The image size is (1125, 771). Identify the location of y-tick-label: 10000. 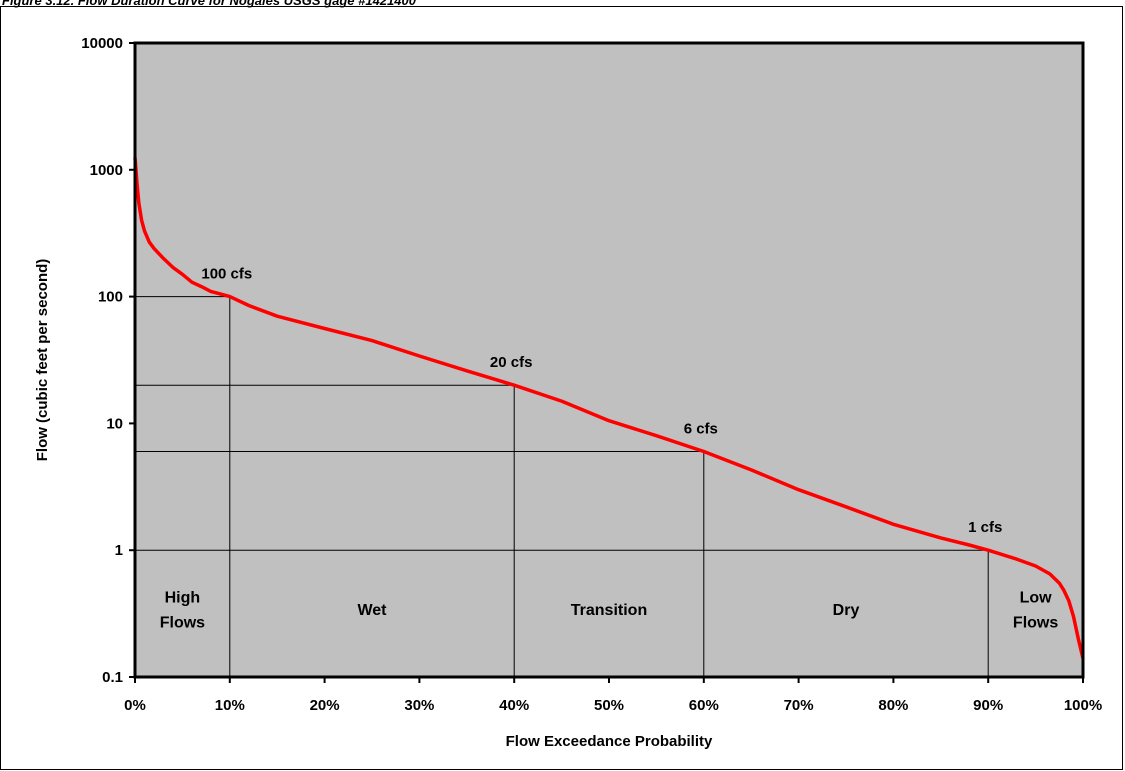
(102, 43).